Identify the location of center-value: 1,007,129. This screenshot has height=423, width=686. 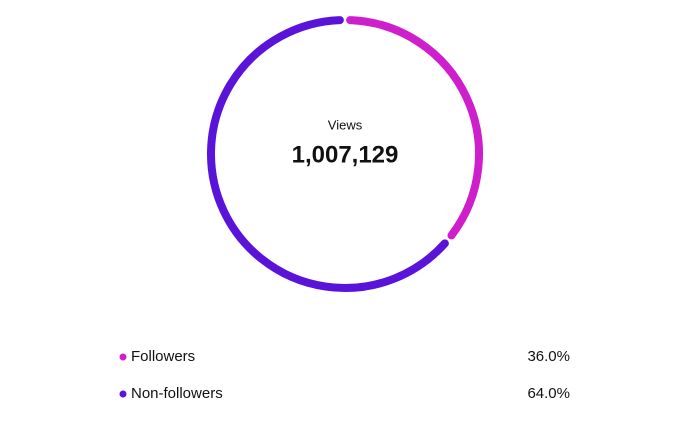
(345, 154).